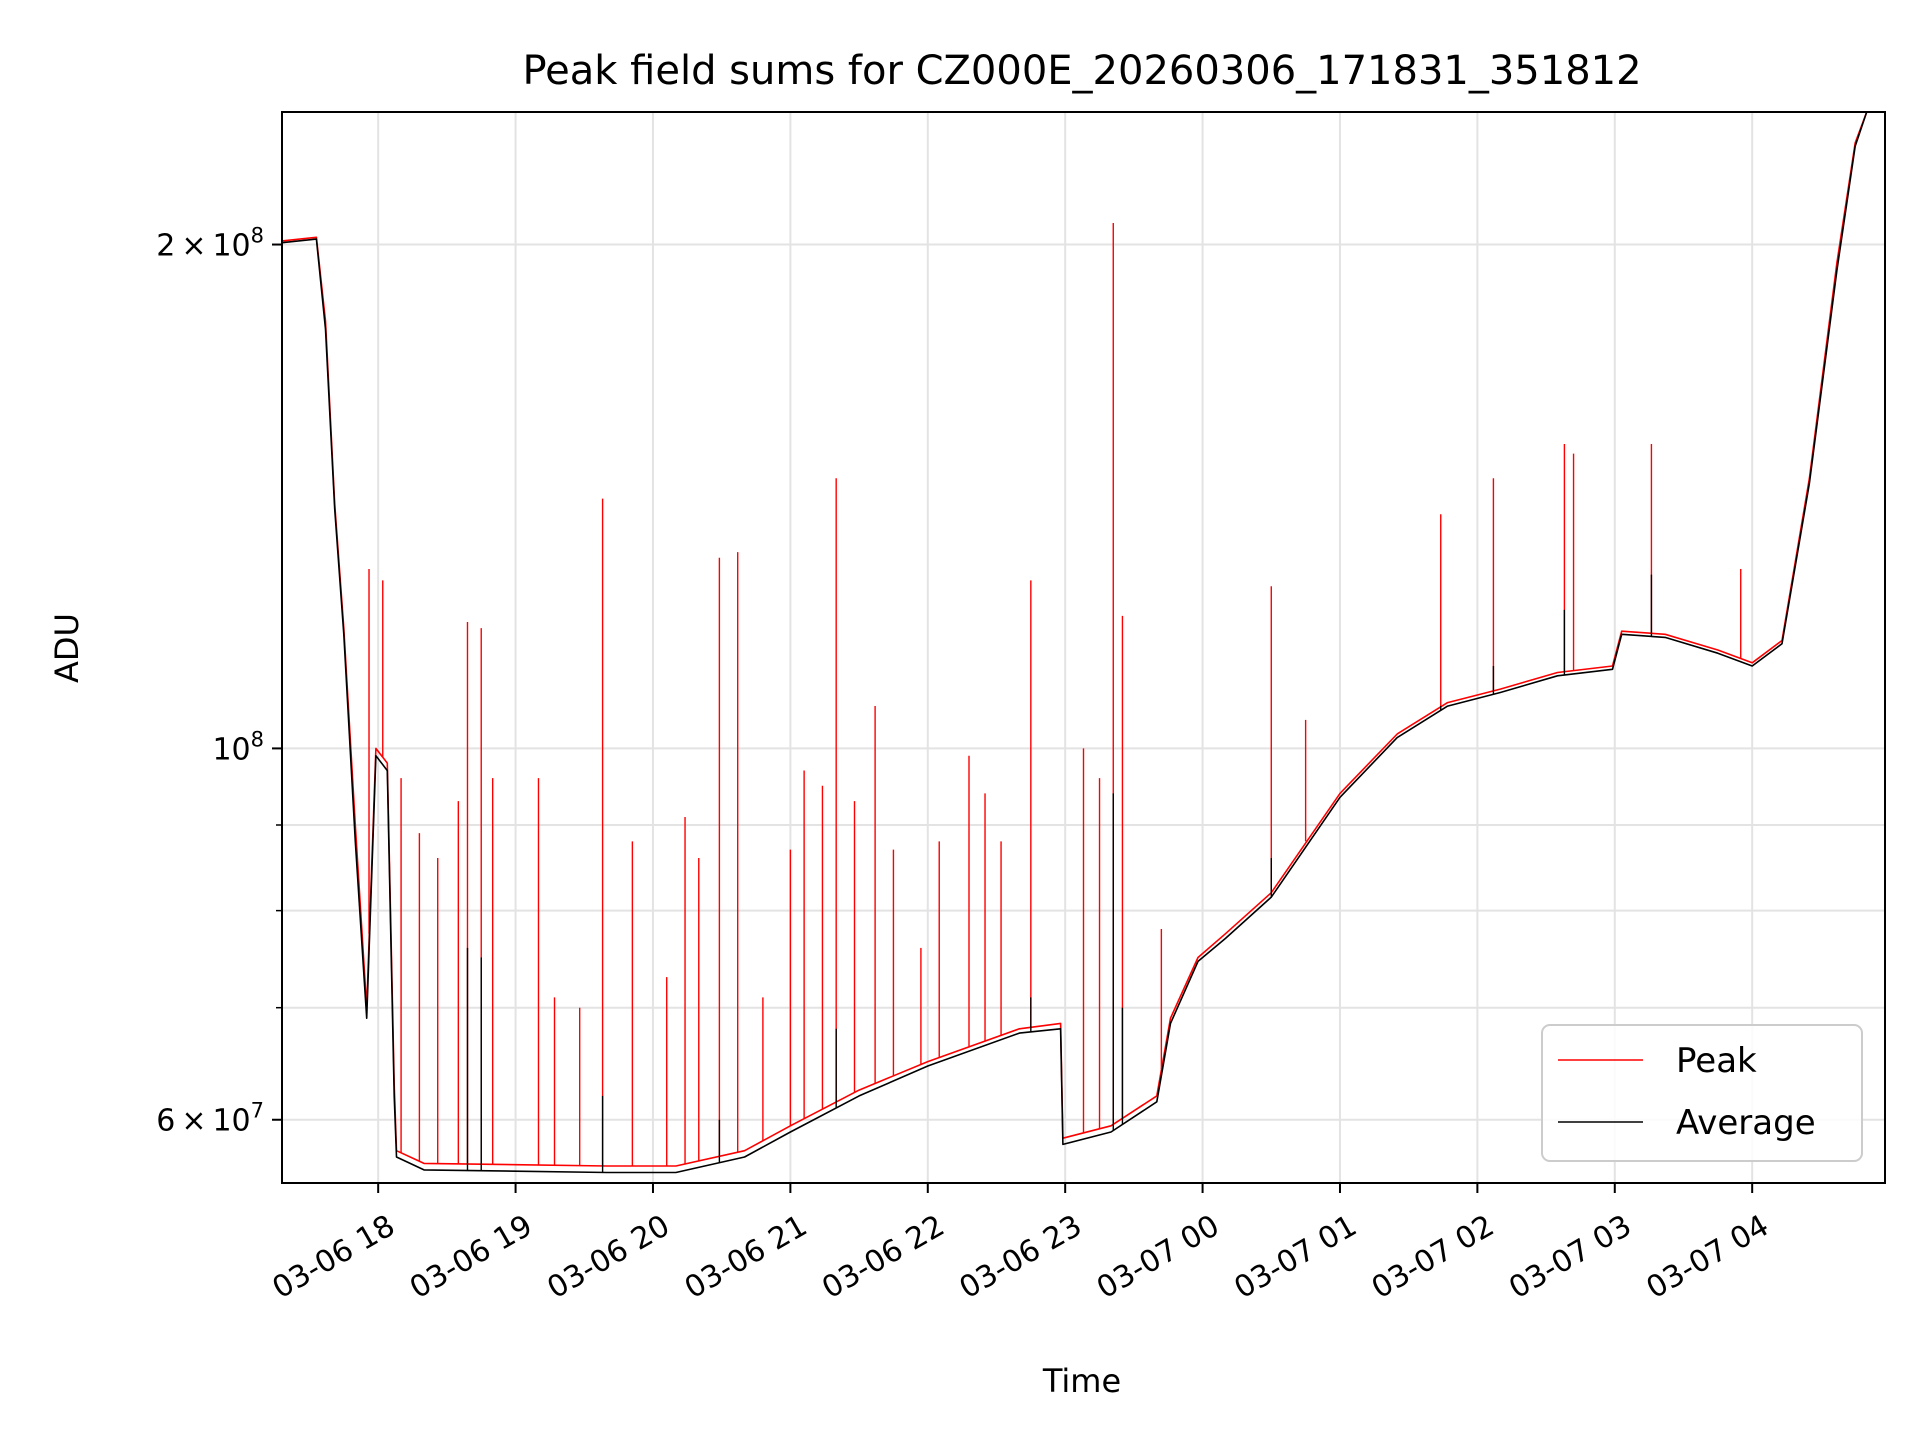  What do you see at coordinates (210, 1119) in the screenshot?
I see `y-tick-label: 6 × 10⁷` at bounding box center [210, 1119].